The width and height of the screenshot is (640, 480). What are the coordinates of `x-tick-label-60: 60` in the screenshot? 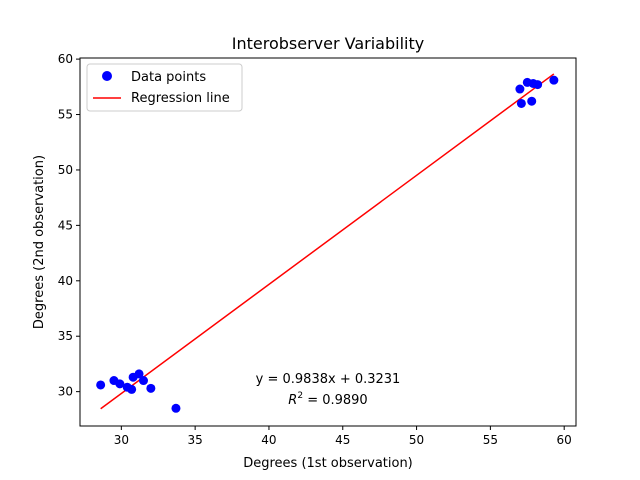 It's located at (564, 440).